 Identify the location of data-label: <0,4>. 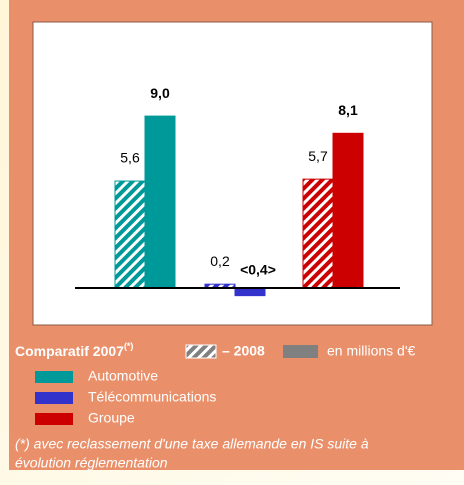
(258, 270).